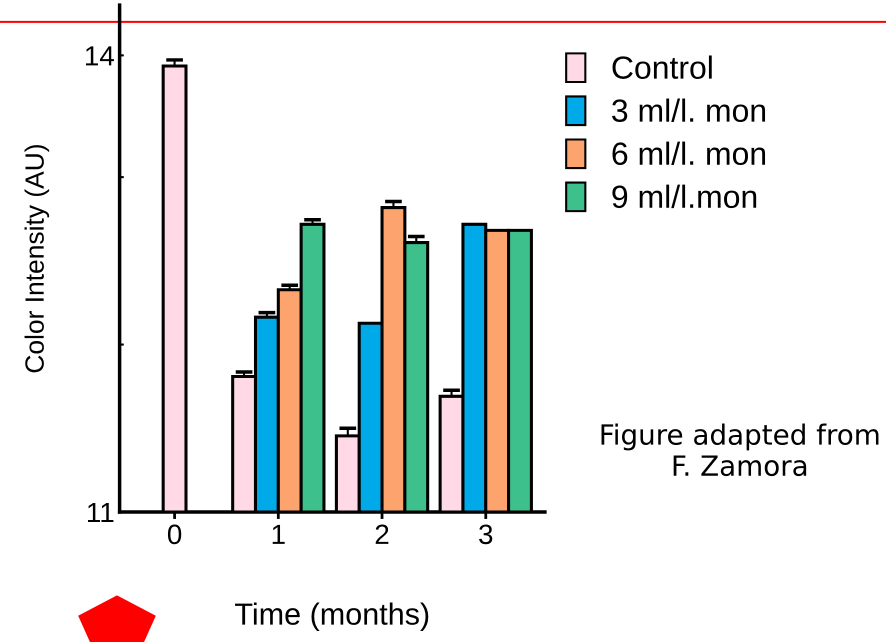 The height and width of the screenshot is (642, 886). What do you see at coordinates (689, 110) in the screenshot?
I see `legend-label: 3 ml/l. mon` at bounding box center [689, 110].